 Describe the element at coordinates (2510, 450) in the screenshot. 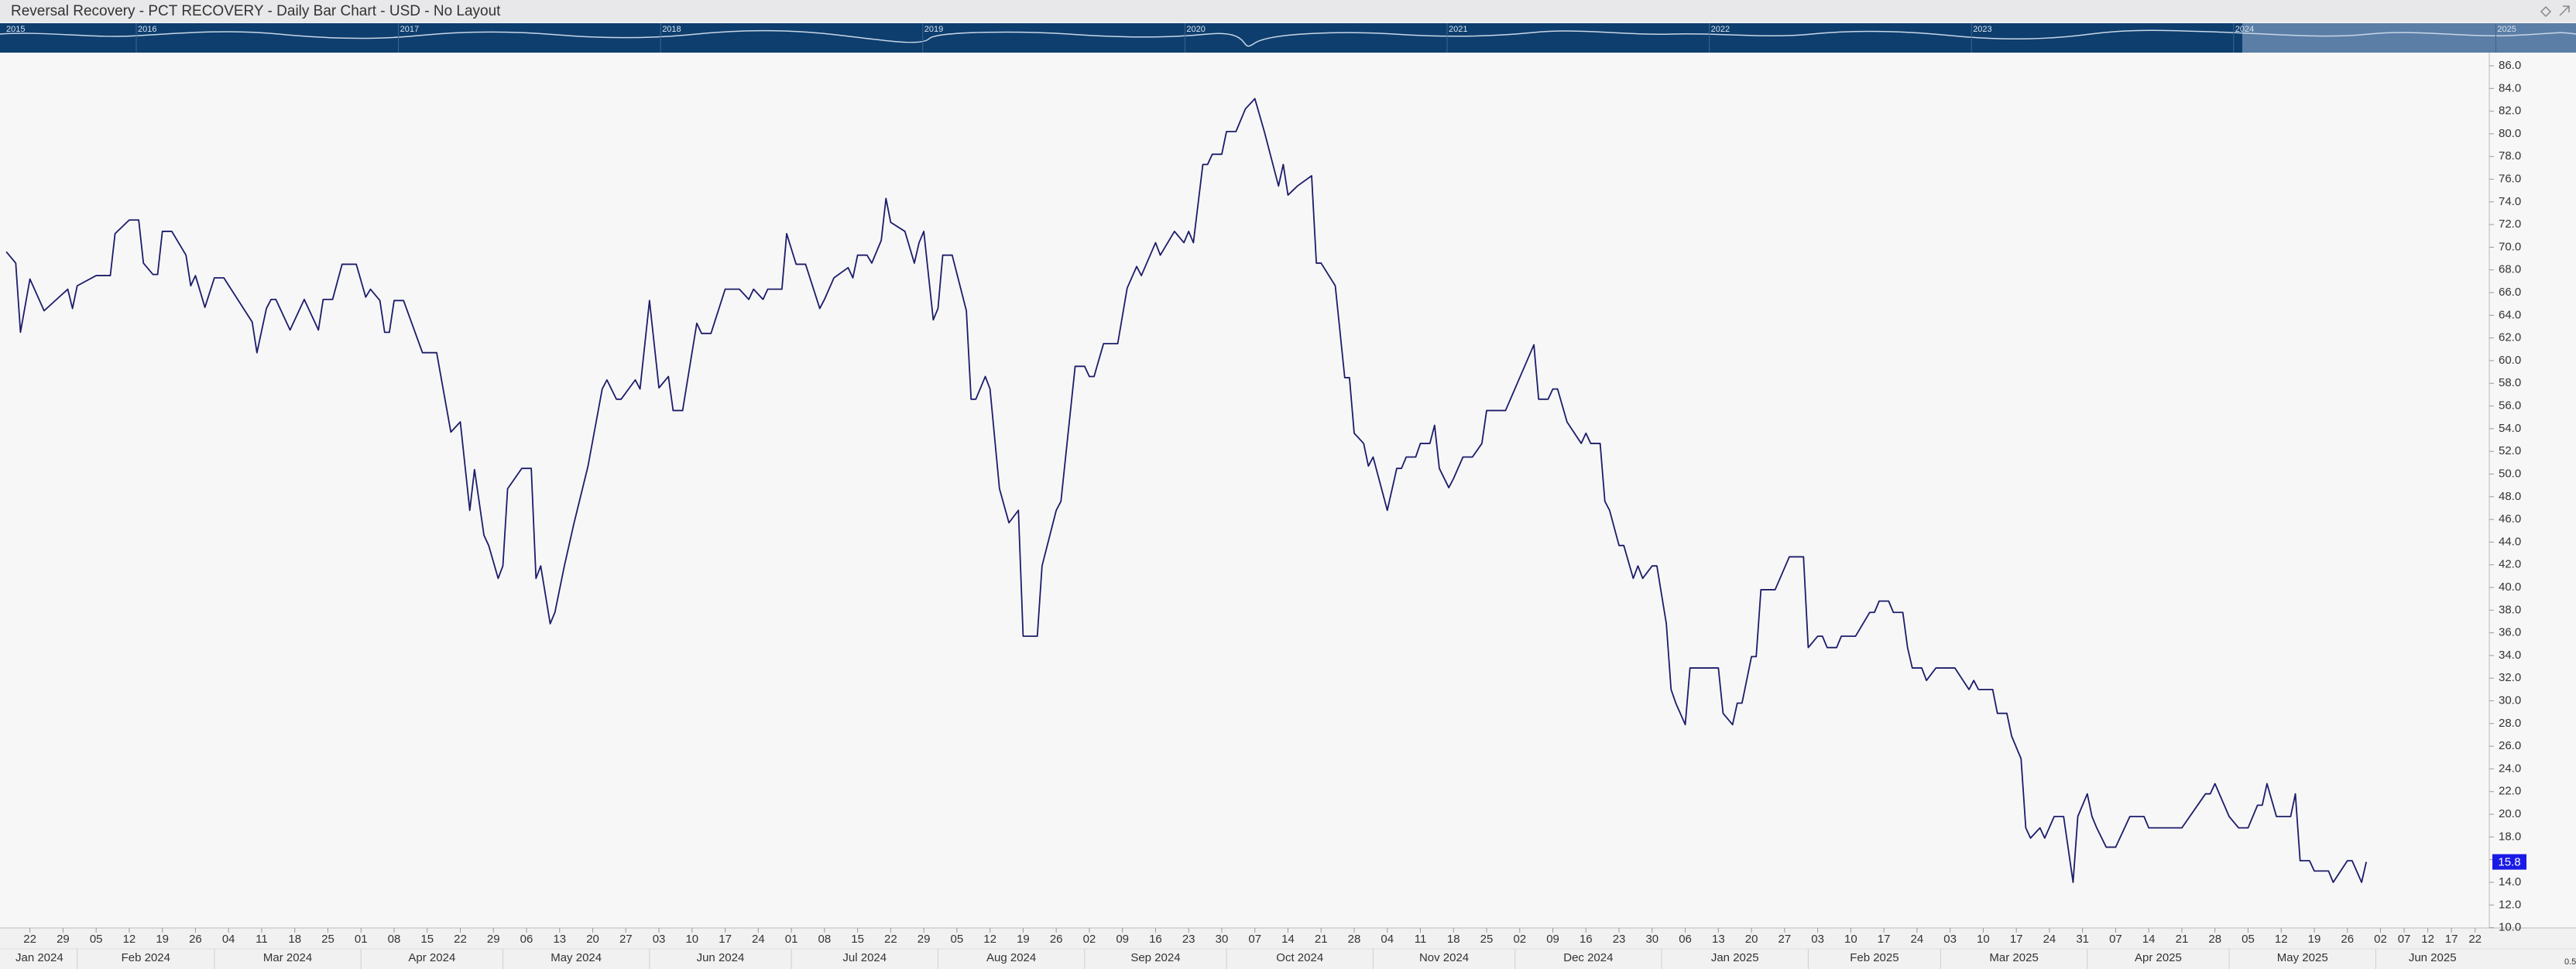

I see `y-tick-label: 52.0` at that location.